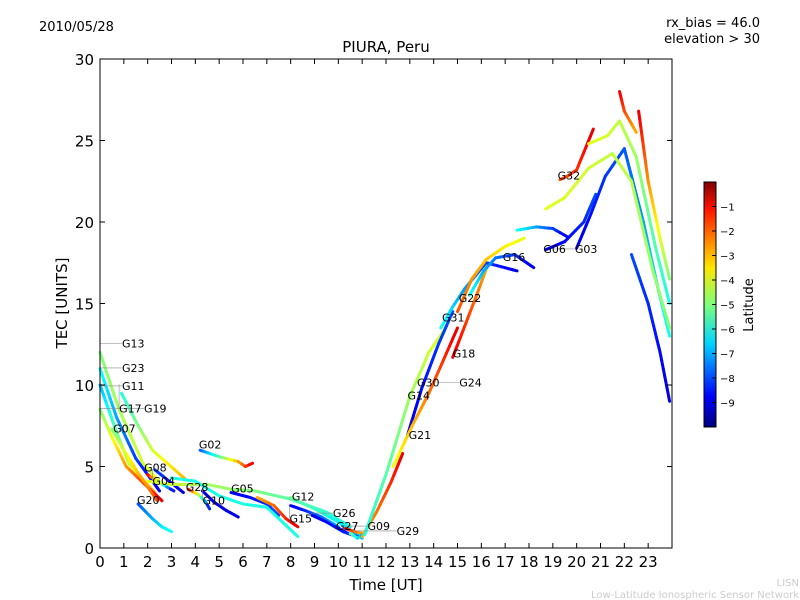 This screenshot has width=800, height=600. What do you see at coordinates (210, 445) in the screenshot?
I see `track-label: G02` at bounding box center [210, 445].